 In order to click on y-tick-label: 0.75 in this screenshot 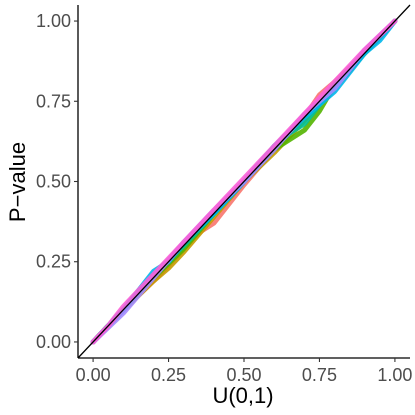, I will do `click(53, 101)`.